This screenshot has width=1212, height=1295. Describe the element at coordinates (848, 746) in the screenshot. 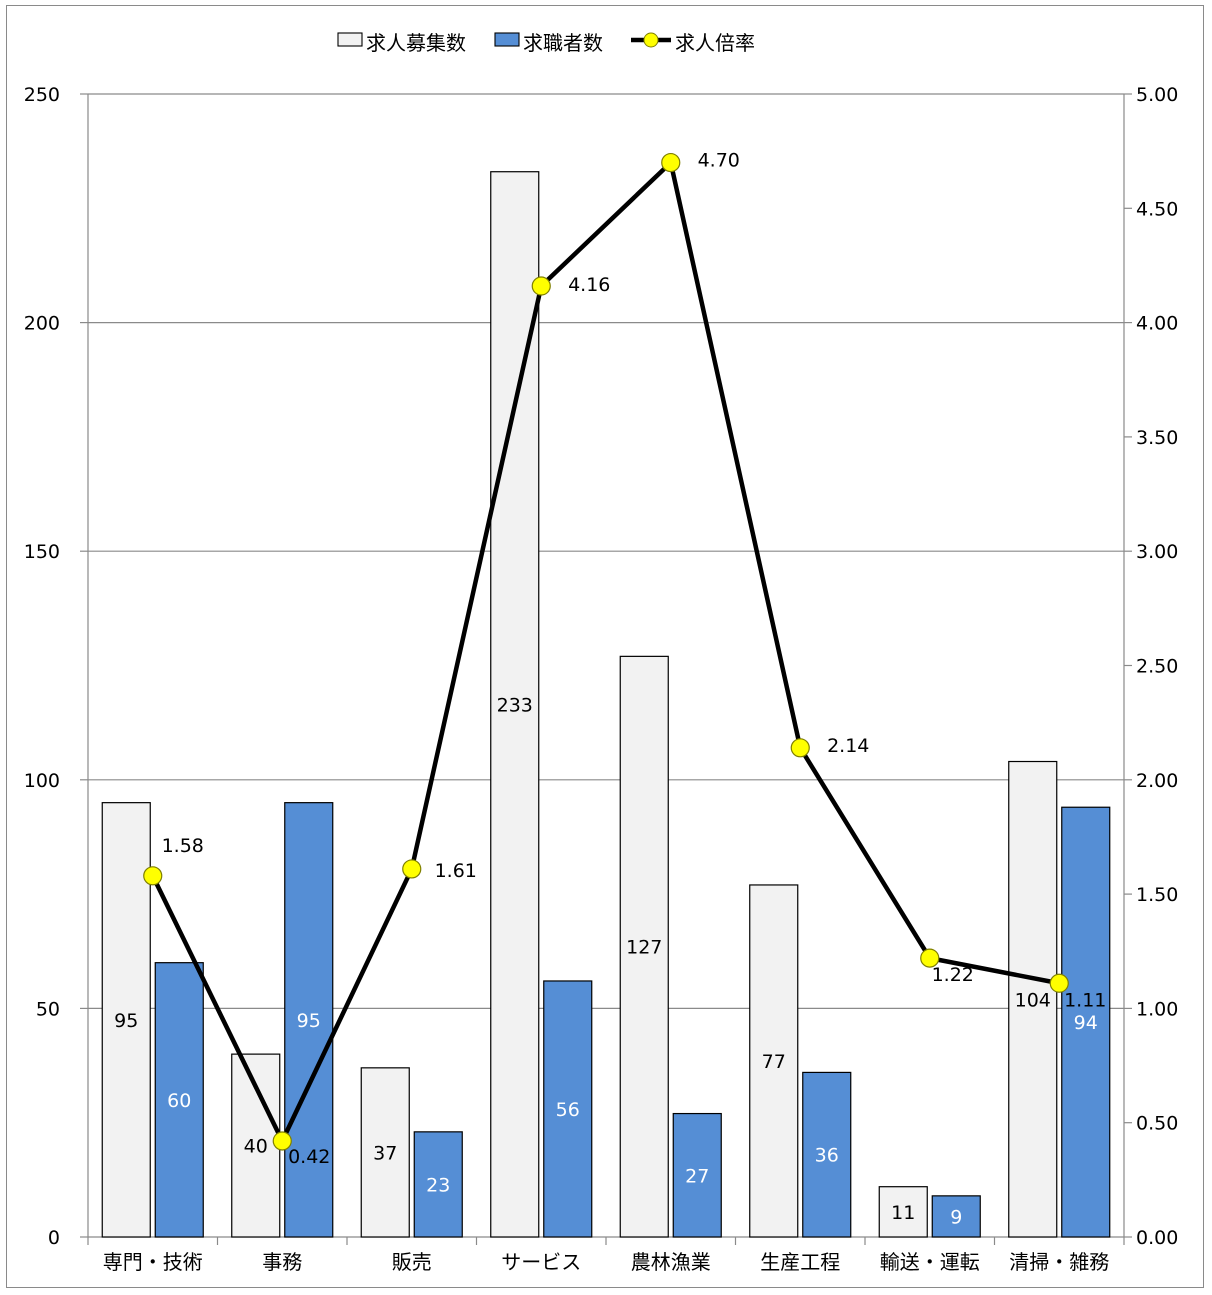

I see `line-label-job-ratio: 2.14` at that location.